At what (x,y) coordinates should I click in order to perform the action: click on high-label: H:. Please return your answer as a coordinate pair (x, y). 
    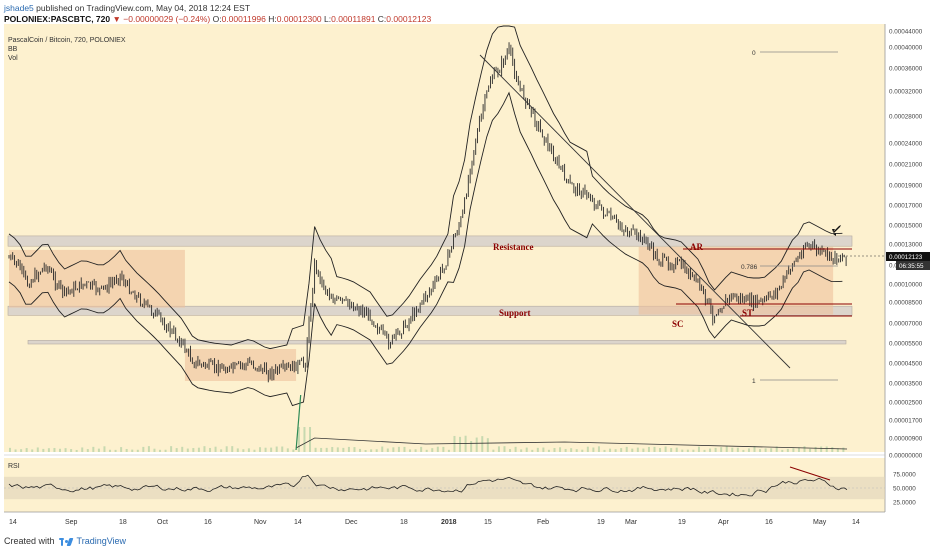
    Looking at the image, I should click on (272, 19).